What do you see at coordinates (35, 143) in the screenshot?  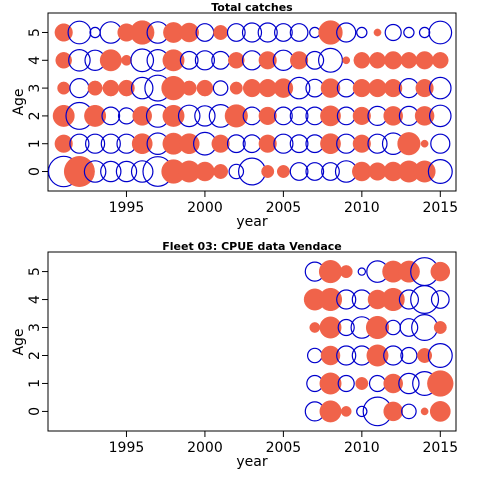 I see `y-tick-label: 1` at bounding box center [35, 143].